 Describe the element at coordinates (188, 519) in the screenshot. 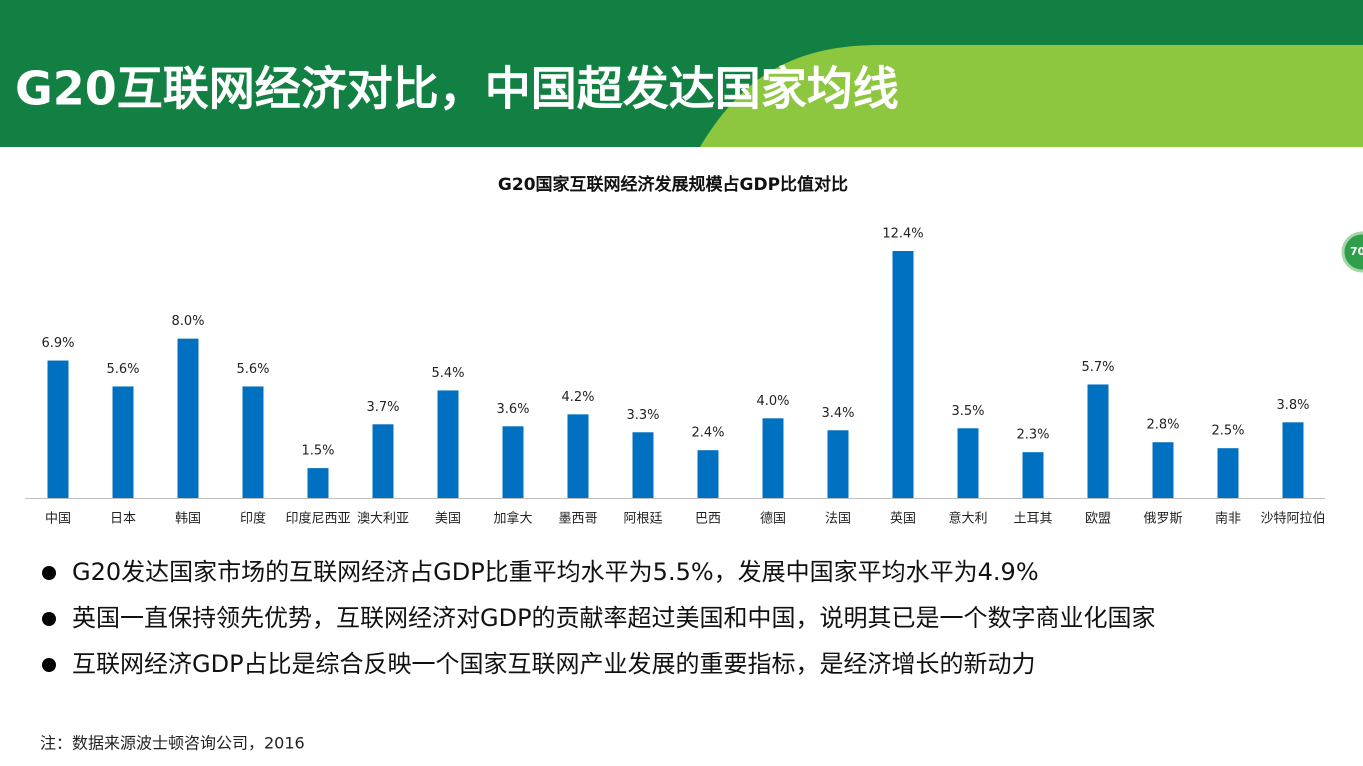

I see `x-tick-label: 韩国` at that location.